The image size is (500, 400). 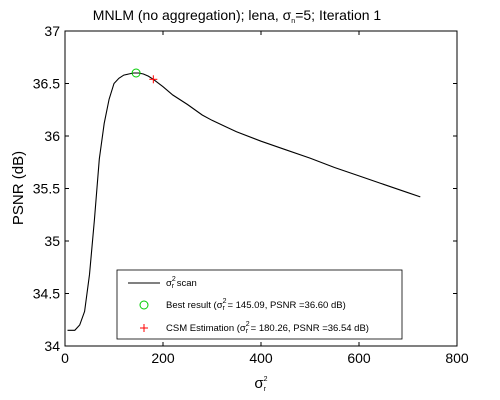 What do you see at coordinates (163, 358) in the screenshot?
I see `x-tick-label: 200` at bounding box center [163, 358].